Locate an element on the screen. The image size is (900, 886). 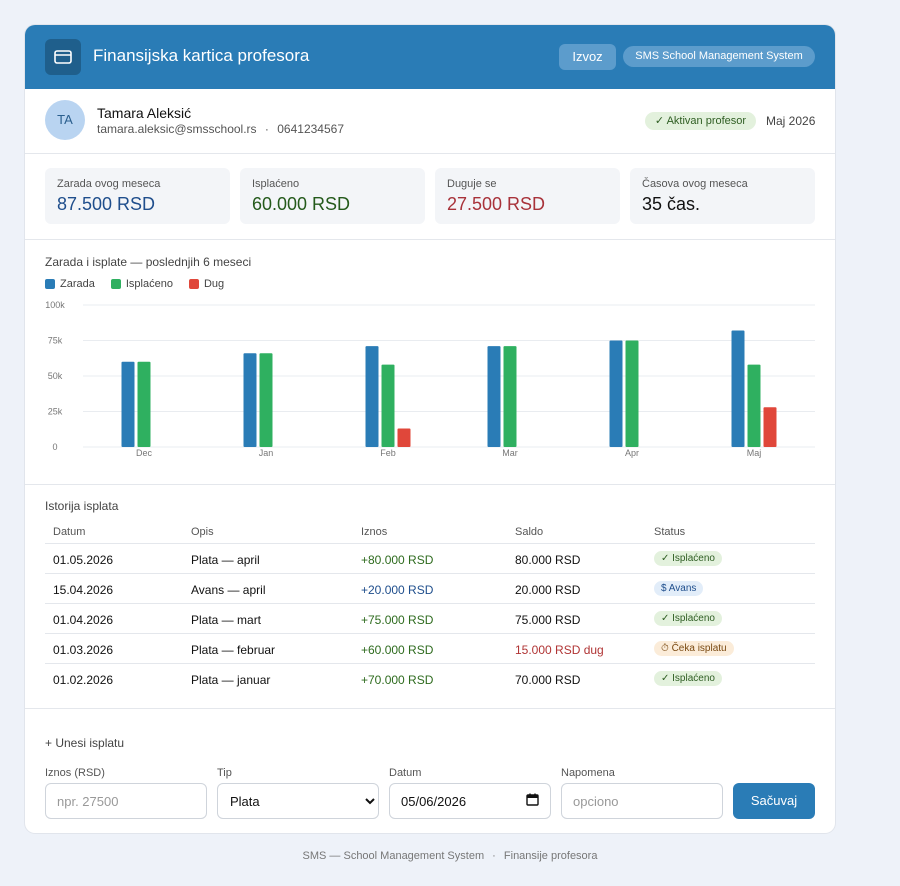
form-title: + Unesi isplatu is located at coordinates (85, 743).